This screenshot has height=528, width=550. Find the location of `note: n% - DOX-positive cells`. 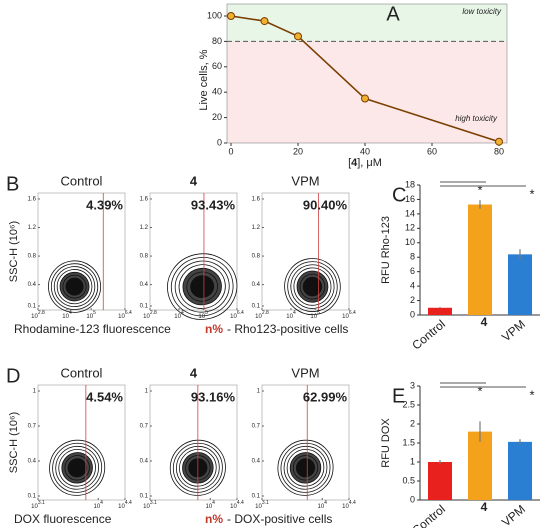

note: n% - DOX-positive cells is located at coordinates (268, 519).